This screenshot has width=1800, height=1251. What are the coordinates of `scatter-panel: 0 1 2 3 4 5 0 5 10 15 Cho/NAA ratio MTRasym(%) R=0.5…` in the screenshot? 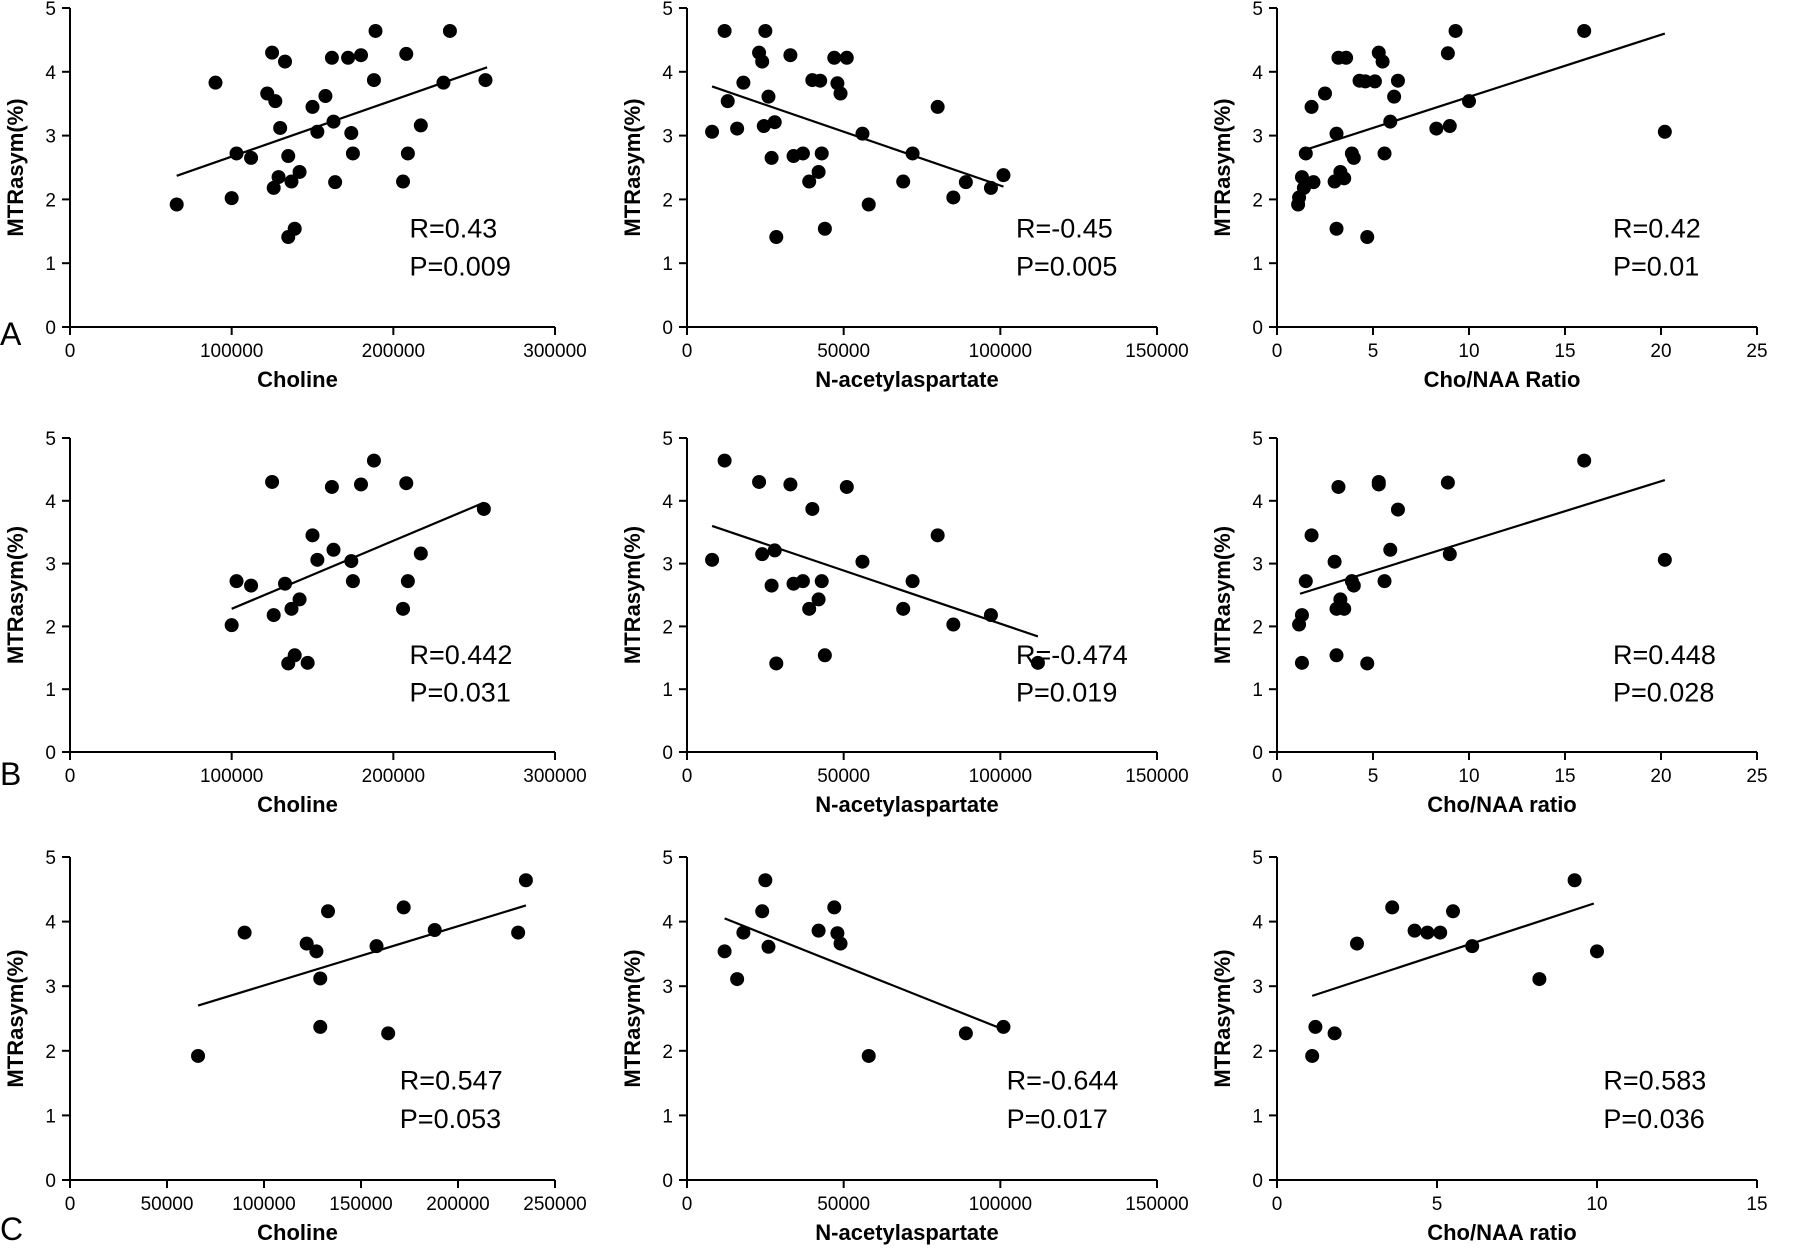 It's located at (1489, 1046).